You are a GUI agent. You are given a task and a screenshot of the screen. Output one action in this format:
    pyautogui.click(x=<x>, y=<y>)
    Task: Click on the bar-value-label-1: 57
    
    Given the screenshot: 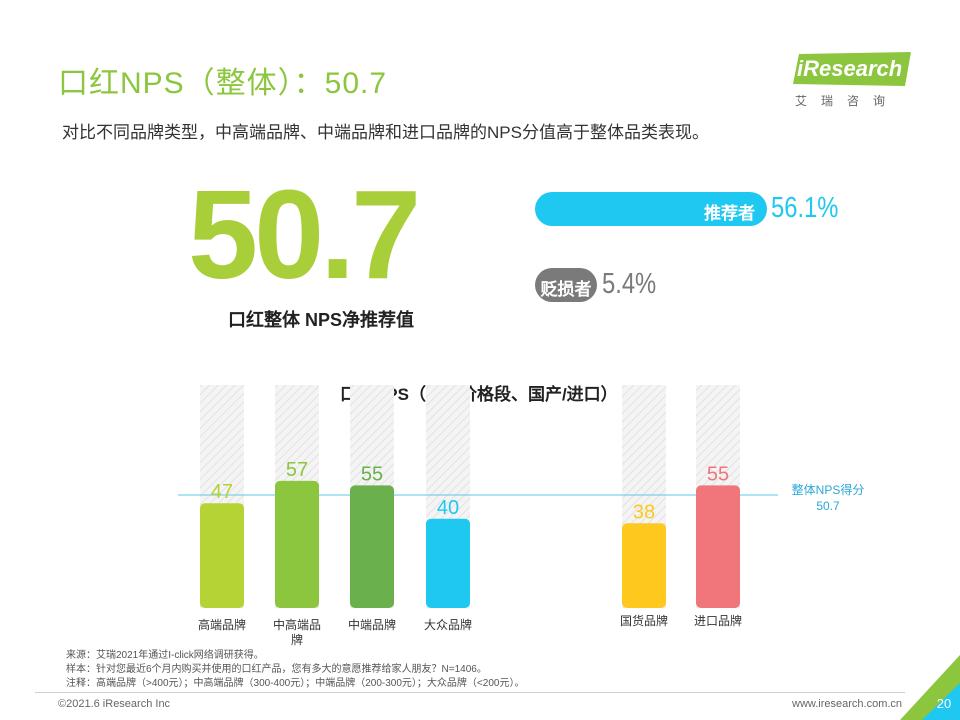 What is the action you would take?
    pyautogui.click(x=297, y=470)
    